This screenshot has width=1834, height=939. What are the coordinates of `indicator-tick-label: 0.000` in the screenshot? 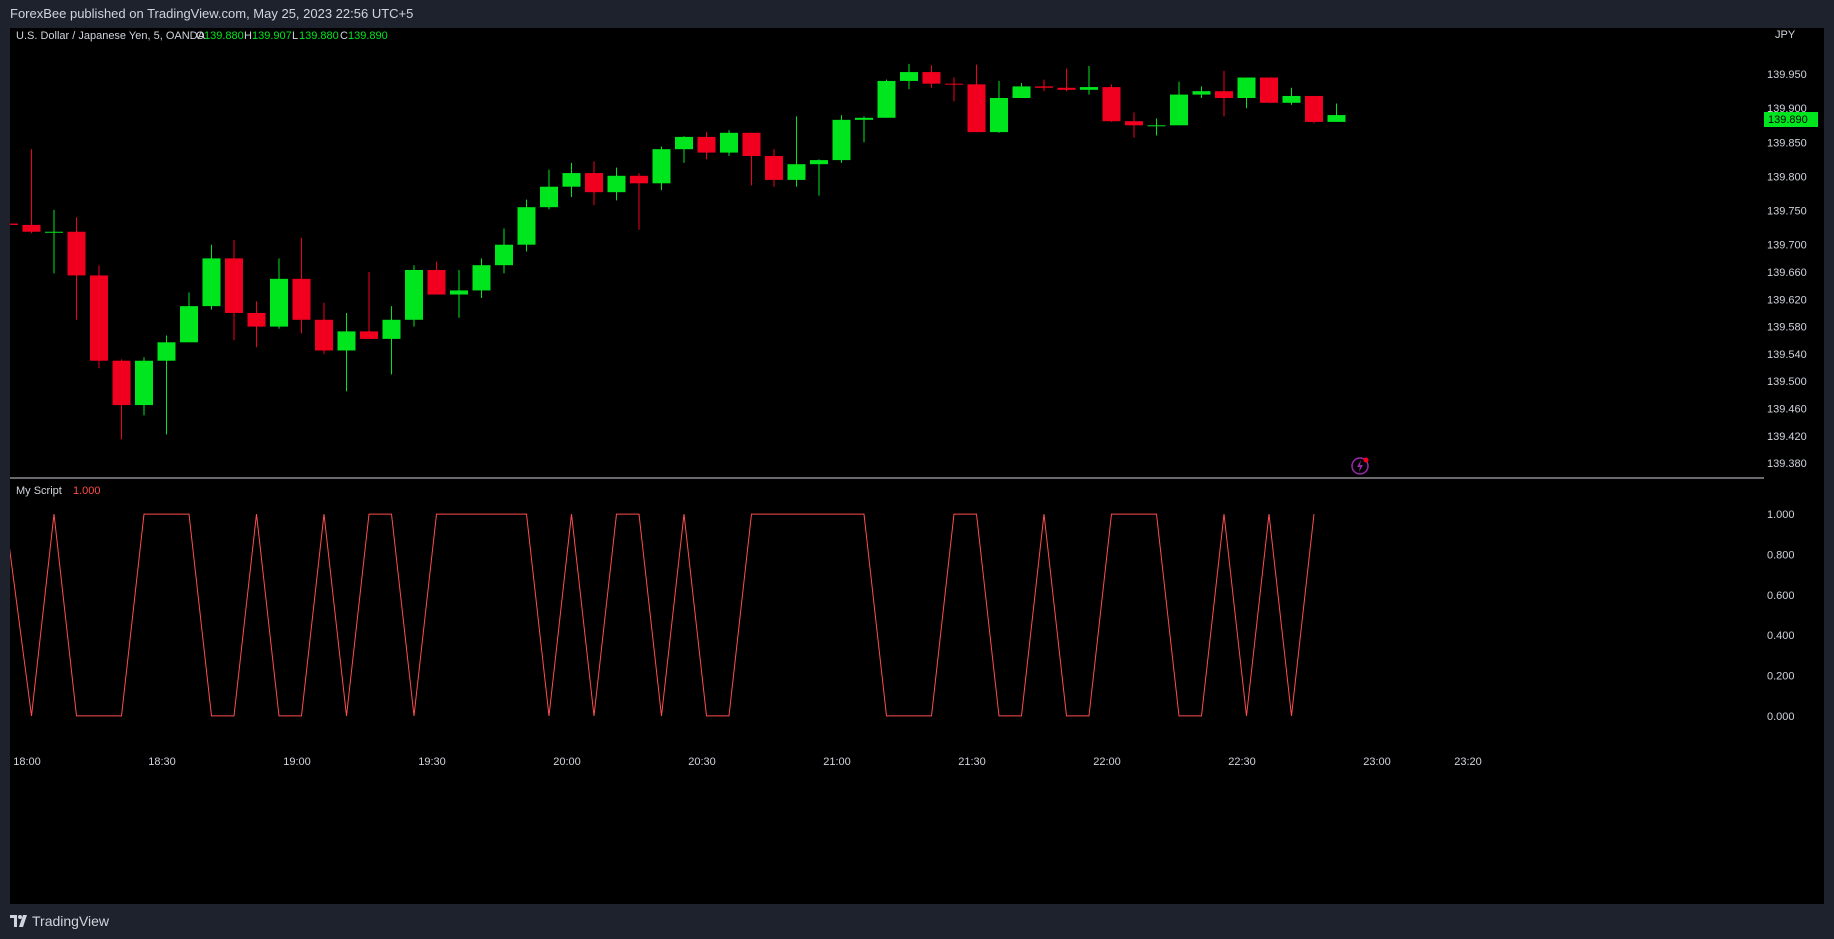 It's located at (1781, 717).